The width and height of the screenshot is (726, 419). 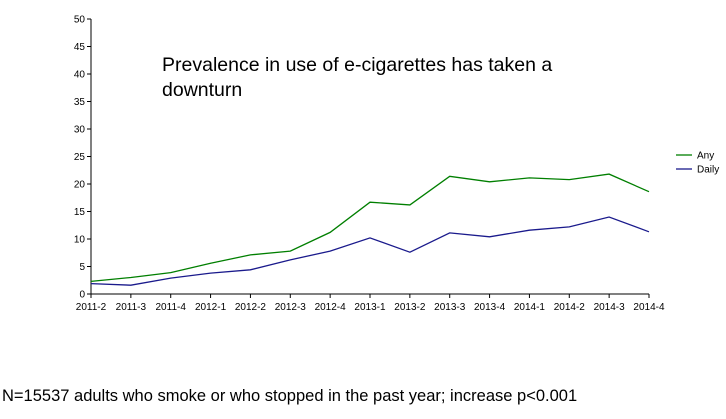 What do you see at coordinates (211, 307) in the screenshot?
I see `x-tick-label: 2012-1` at bounding box center [211, 307].